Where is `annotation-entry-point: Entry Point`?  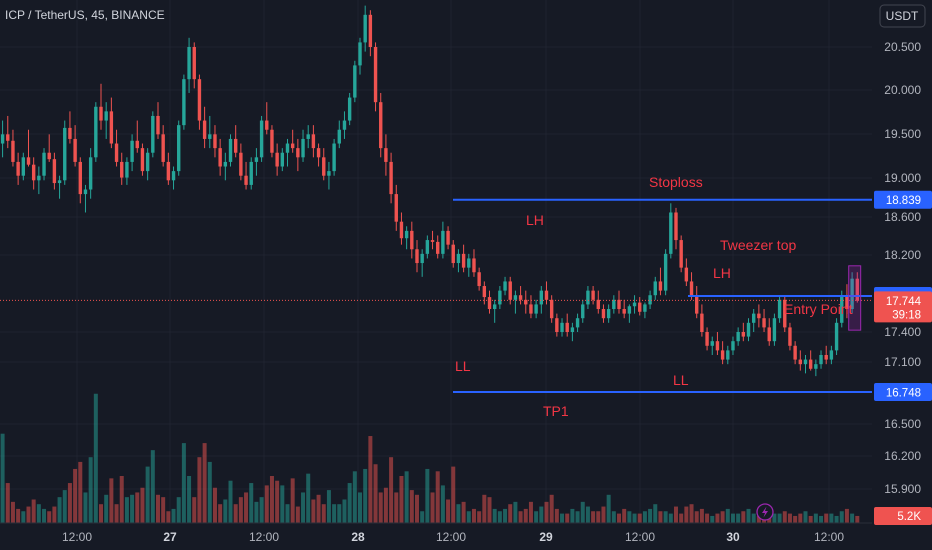
annotation-entry-point: Entry Point is located at coordinates (818, 309).